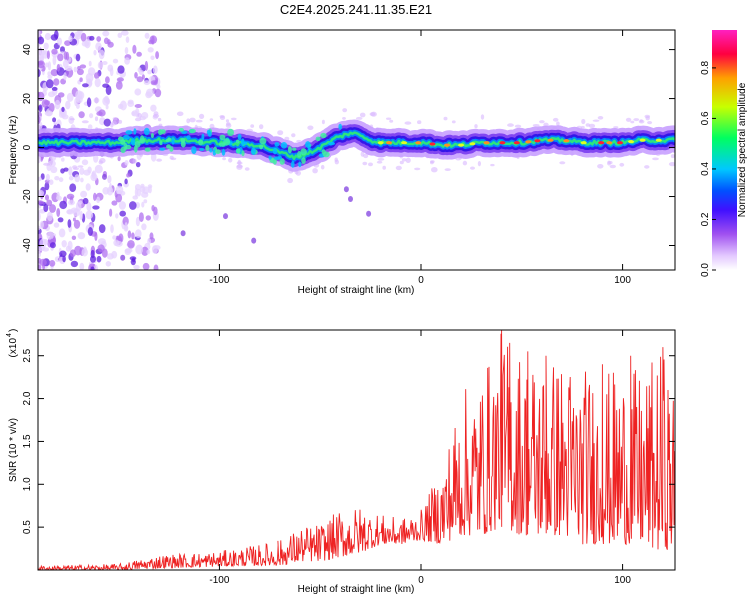 Image resolution: width=750 pixels, height=600 pixels. Describe the element at coordinates (225, 216) in the screenshot. I see `heatmap-isolated-spot` at that location.